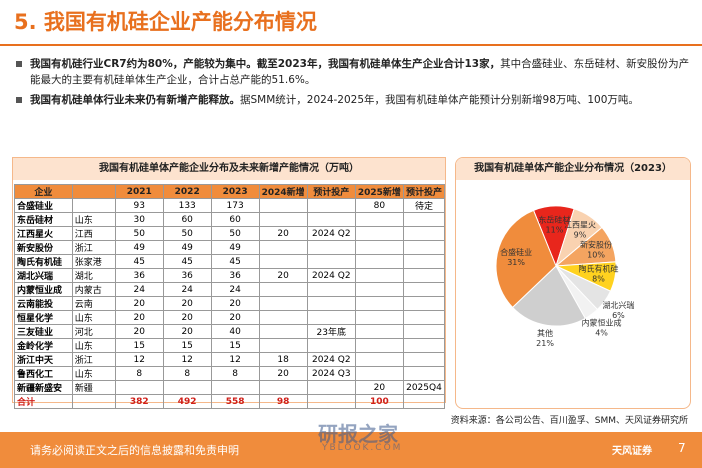  What do you see at coordinates (43, 345) in the screenshot?
I see `table-cell: 金岭化学` at bounding box center [43, 345].